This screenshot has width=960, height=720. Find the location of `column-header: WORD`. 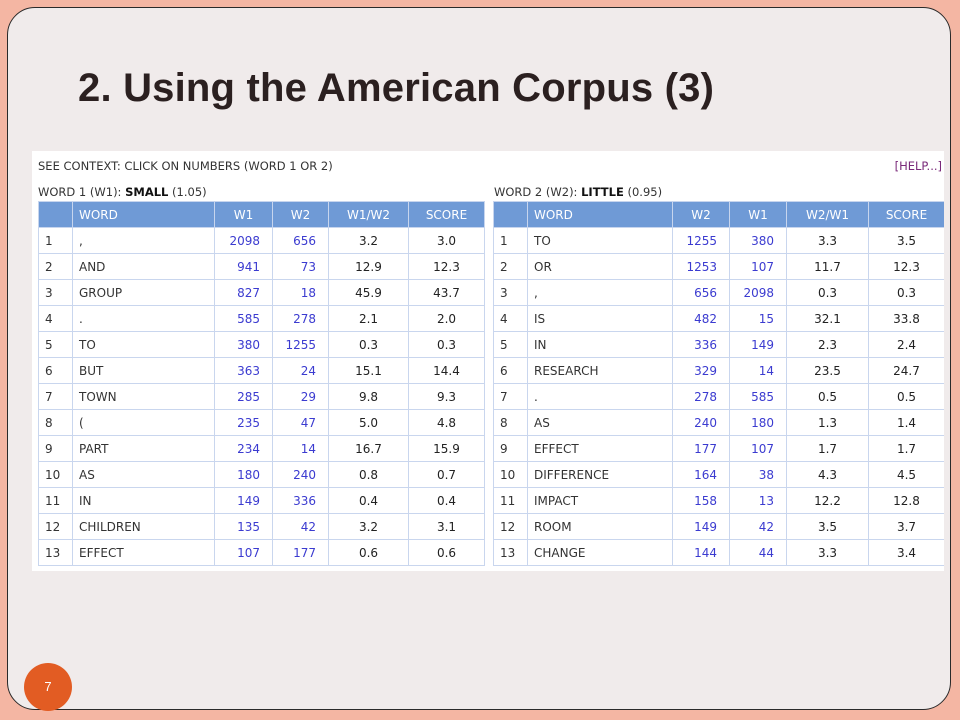

column-header: WORD is located at coordinates (600, 214).